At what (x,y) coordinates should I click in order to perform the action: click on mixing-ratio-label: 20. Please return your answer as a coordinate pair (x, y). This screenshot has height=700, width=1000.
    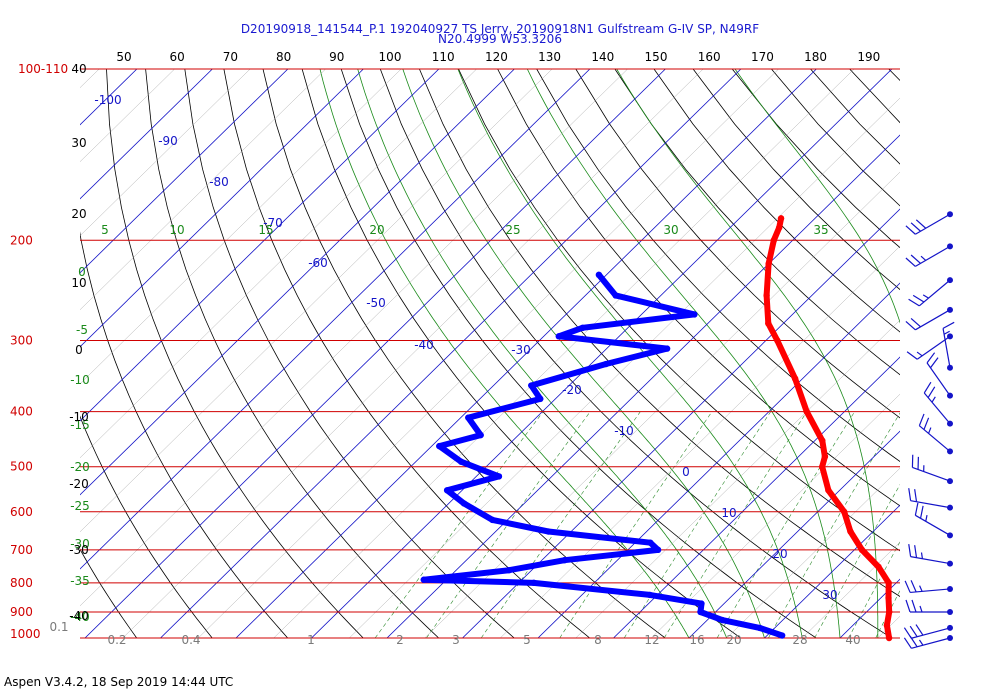
    Looking at the image, I should click on (733, 640).